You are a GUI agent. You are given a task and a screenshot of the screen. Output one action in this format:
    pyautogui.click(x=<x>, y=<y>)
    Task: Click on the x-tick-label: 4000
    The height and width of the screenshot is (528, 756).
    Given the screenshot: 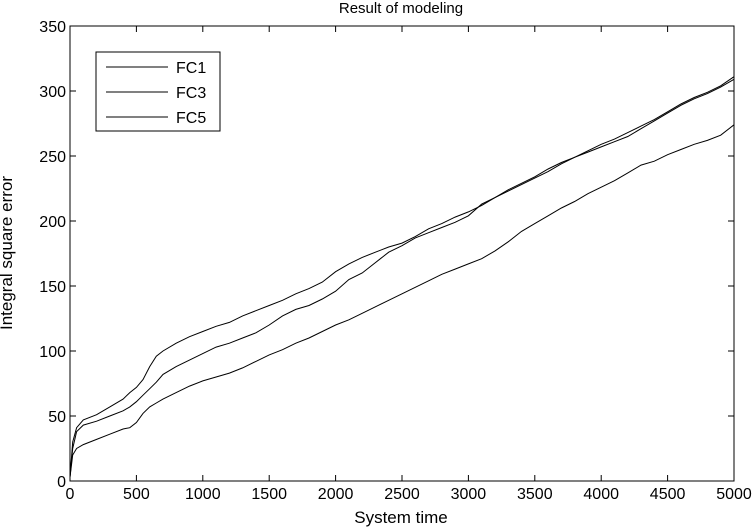 What is the action you would take?
    pyautogui.click(x=601, y=494)
    